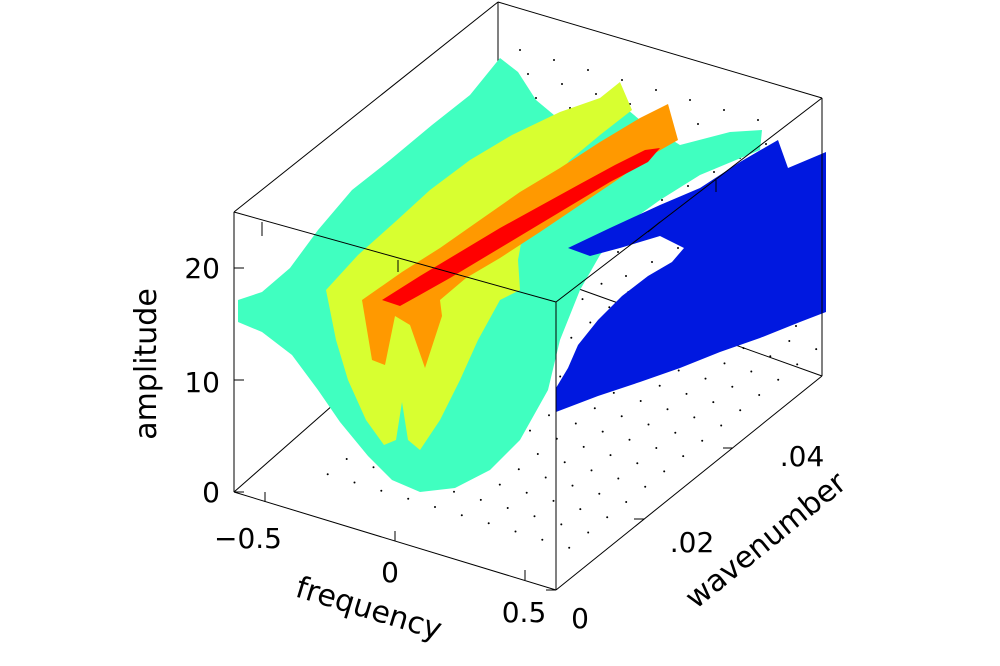  I want to click on y-tick-labels: 0 .02 .04, so click(697, 537).